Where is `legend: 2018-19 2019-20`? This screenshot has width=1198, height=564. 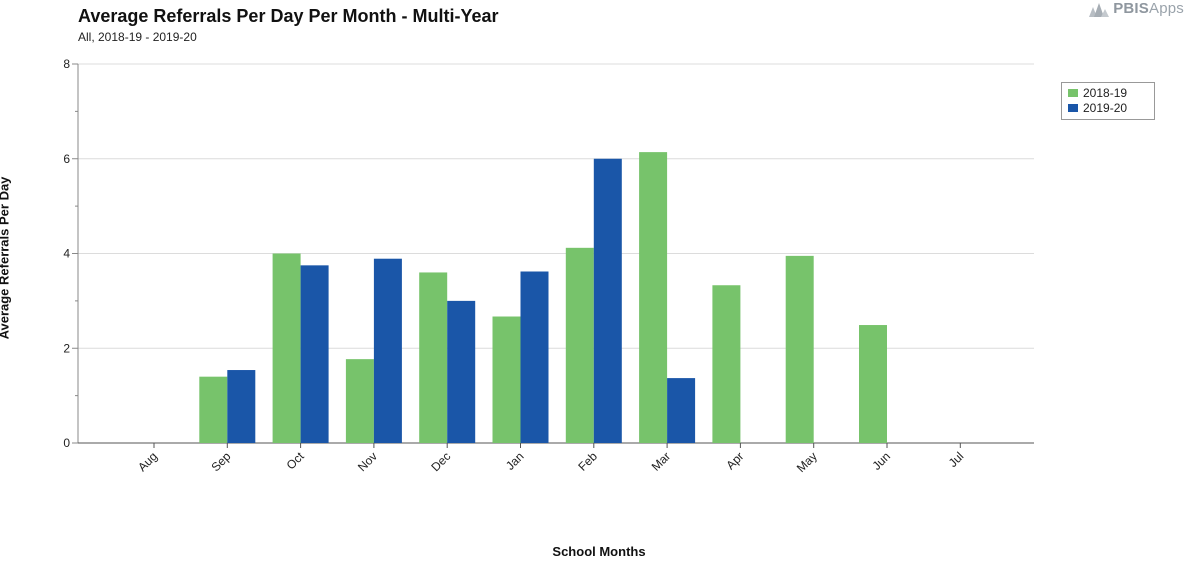 legend: 2018-19 2019-20 is located at coordinates (1108, 101).